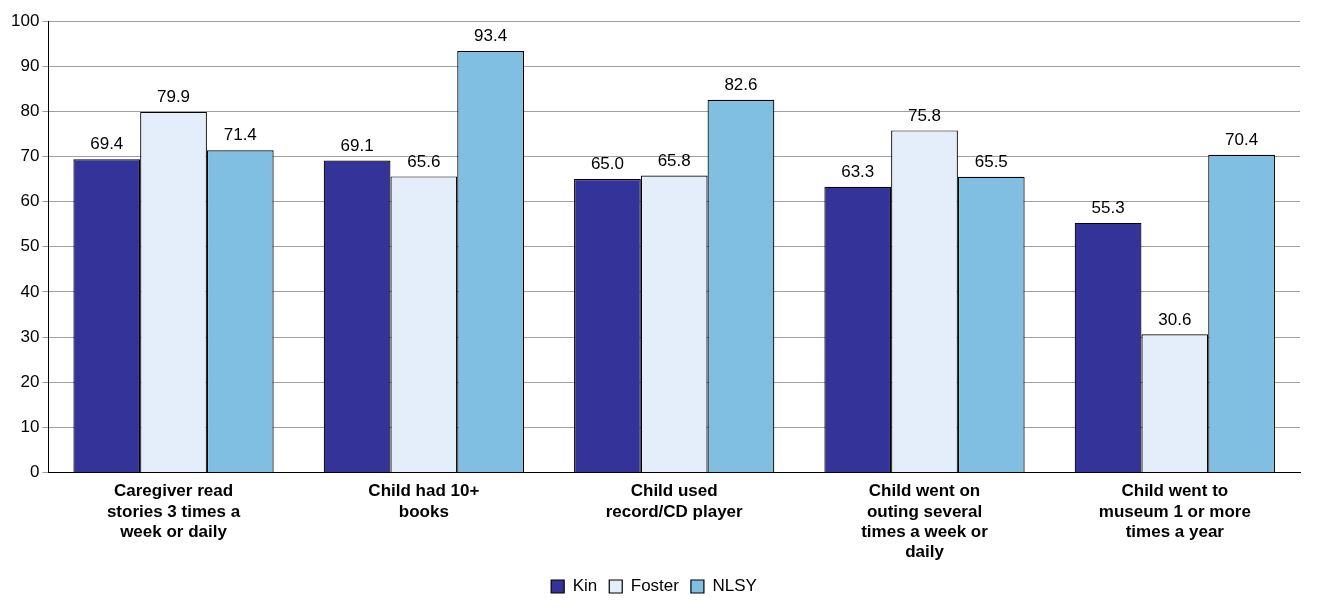 The height and width of the screenshot is (613, 1320). Describe the element at coordinates (674, 501) in the screenshot. I see `x-tick-label: Child used record/CD player` at that location.